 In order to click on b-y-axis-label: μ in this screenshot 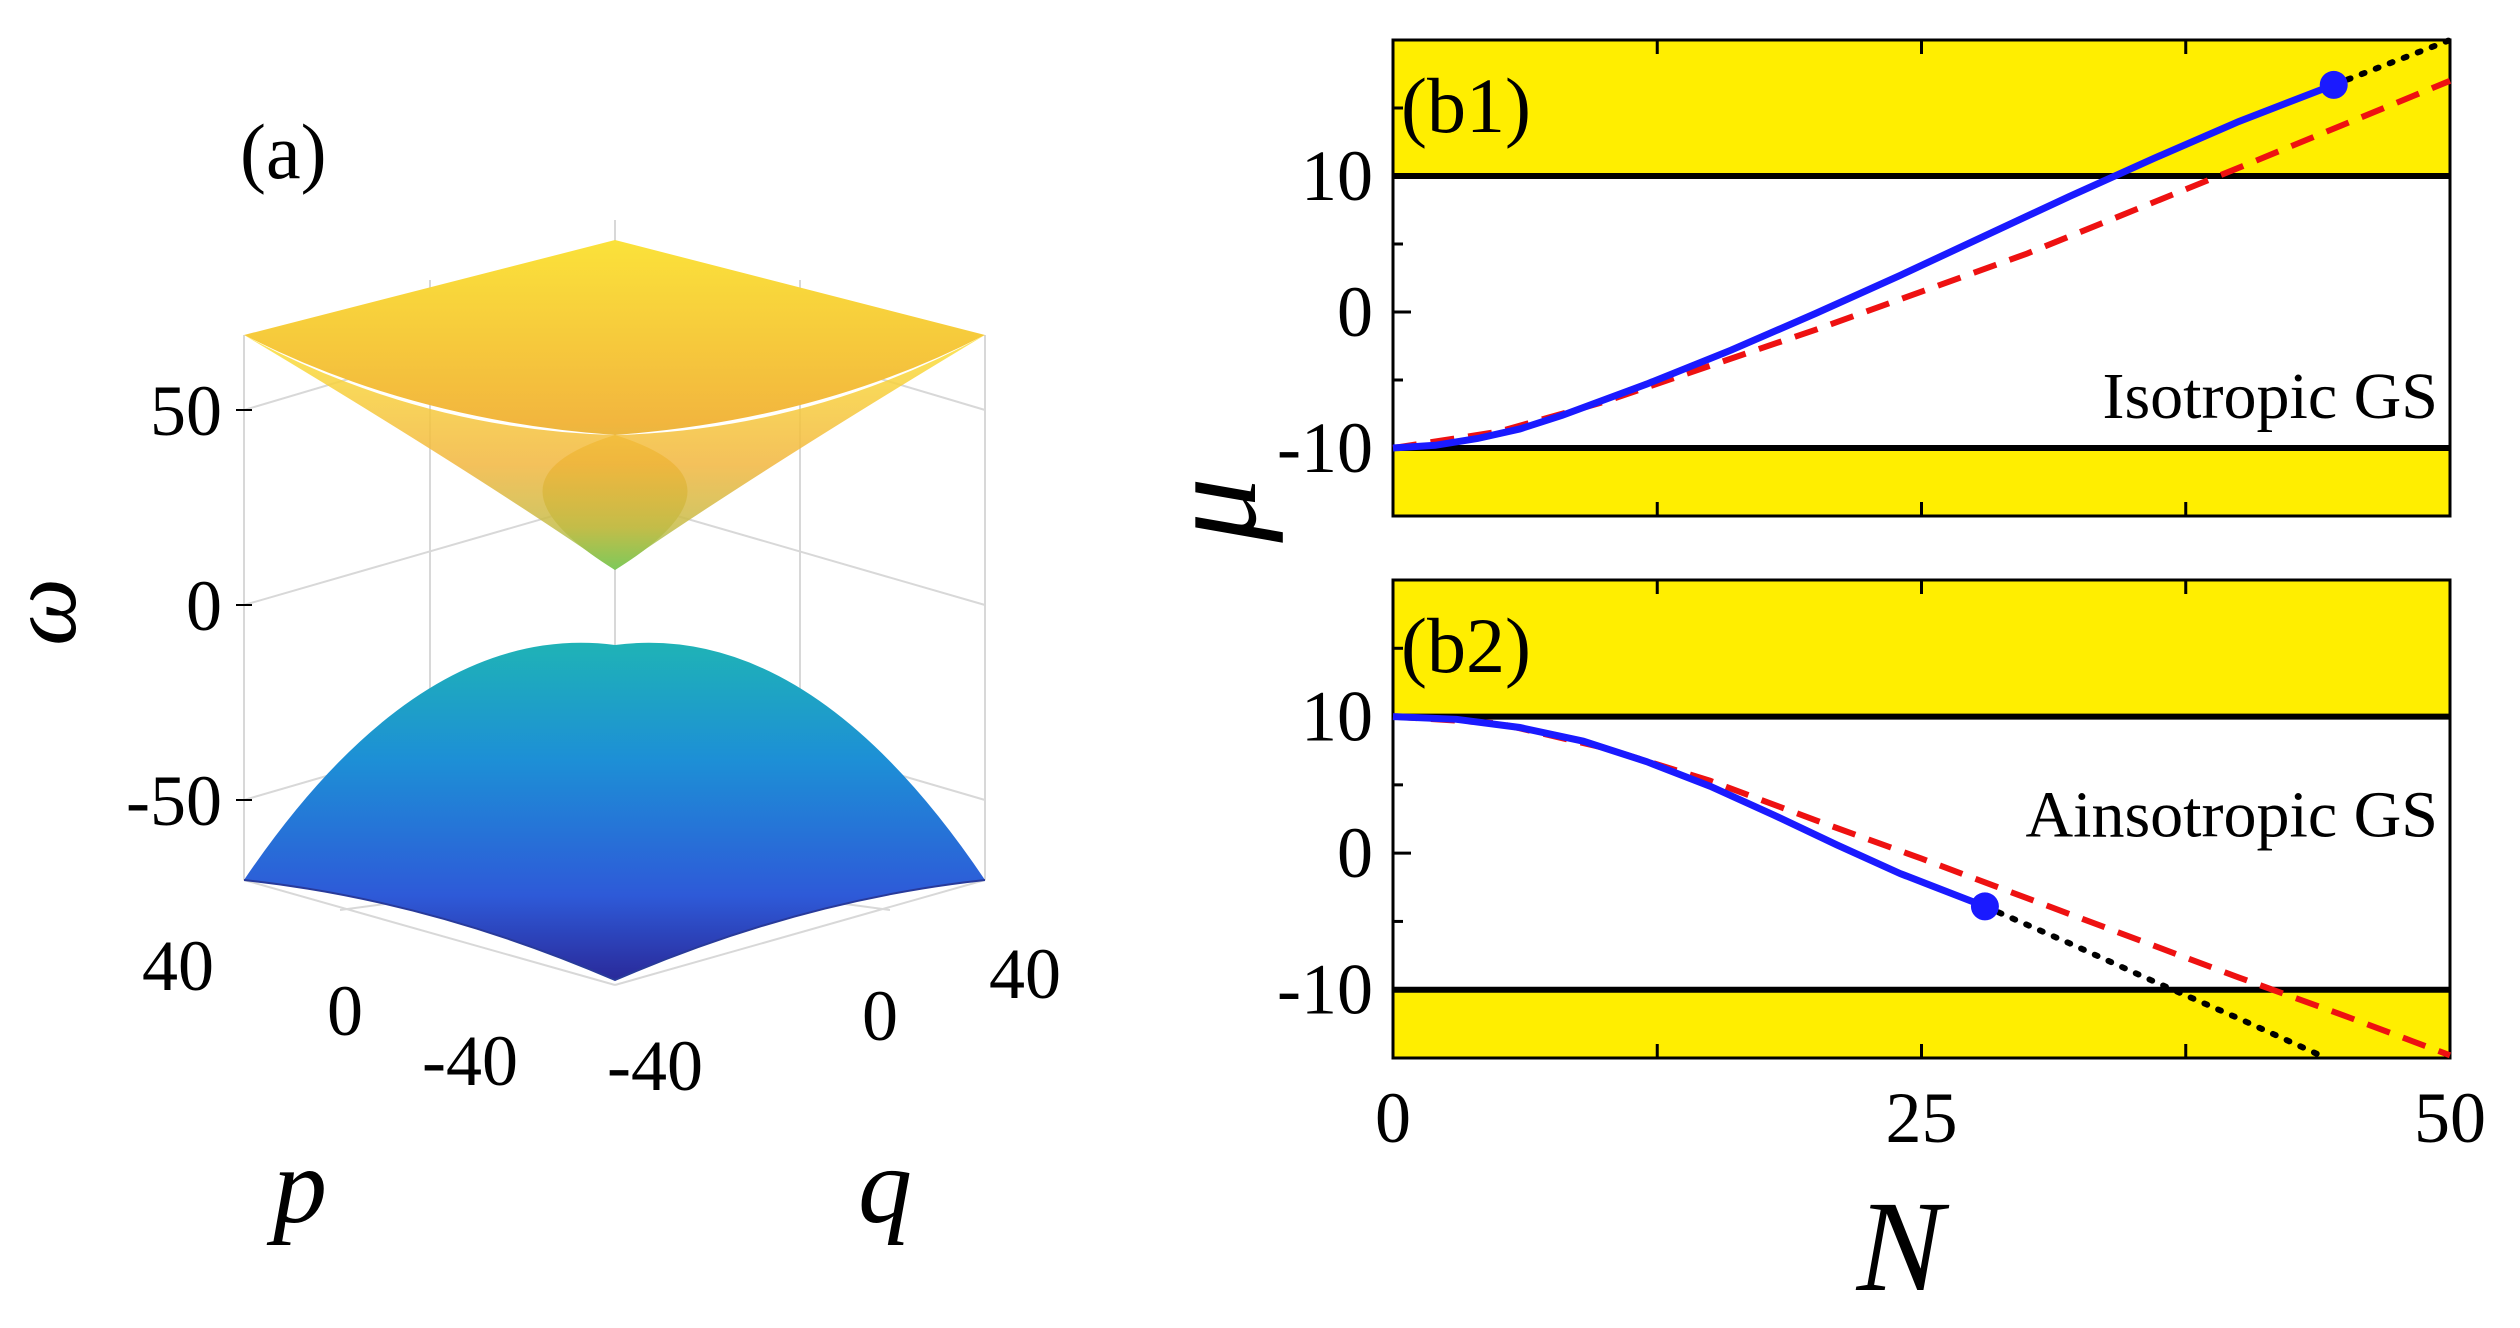, I will do `click(1212, 510)`.